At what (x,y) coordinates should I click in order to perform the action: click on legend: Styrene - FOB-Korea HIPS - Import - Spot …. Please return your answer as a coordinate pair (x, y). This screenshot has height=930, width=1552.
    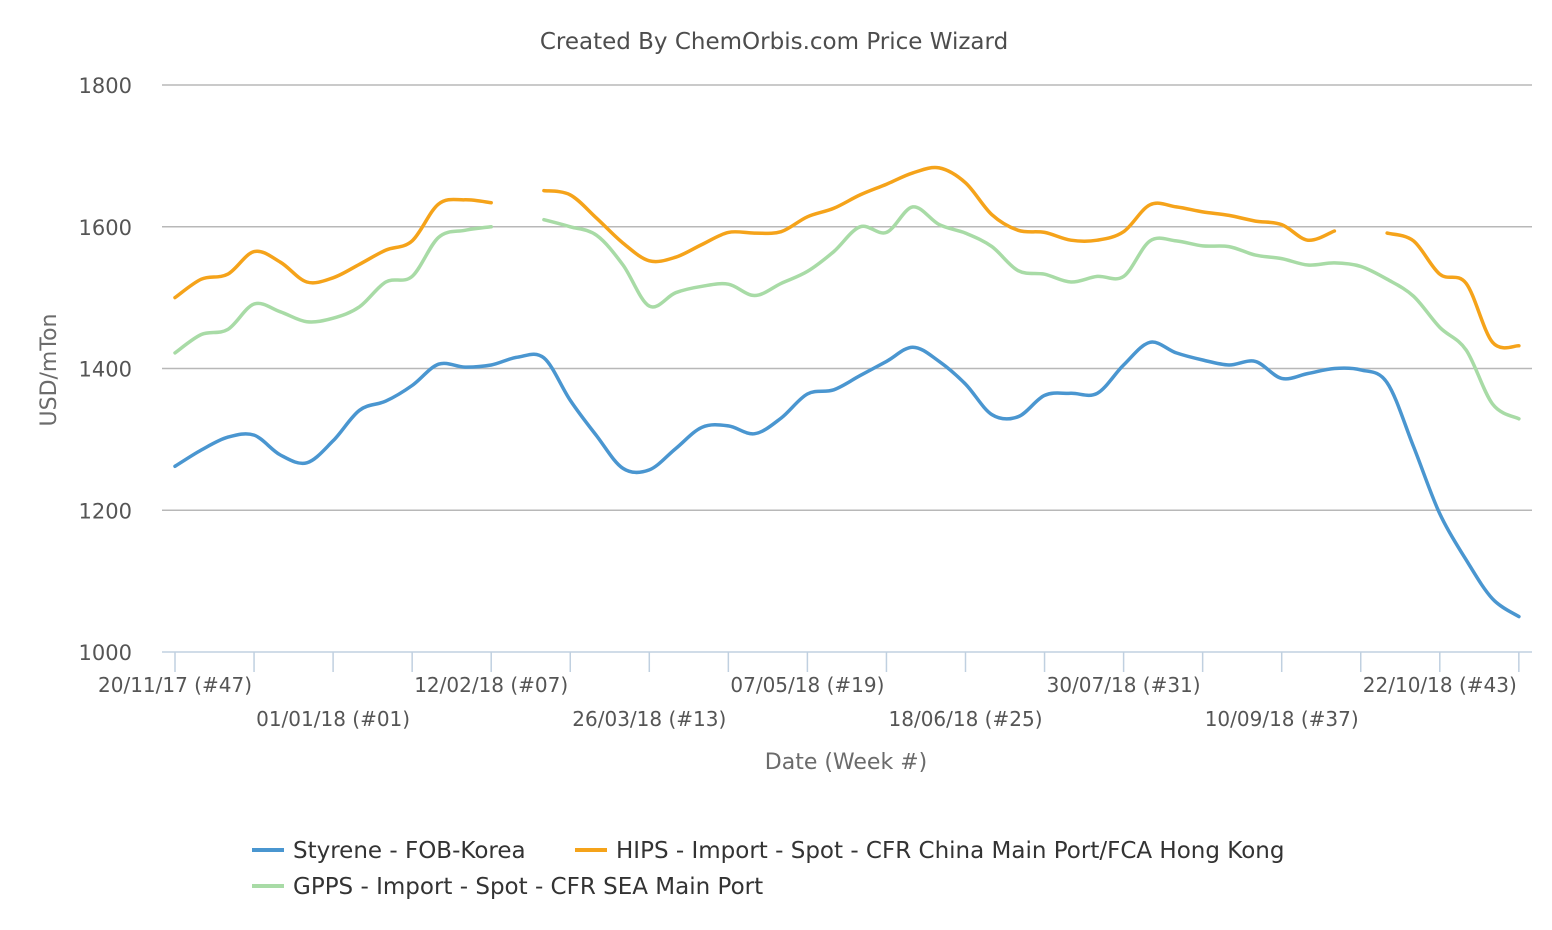
    Looking at the image, I should click on (768, 869).